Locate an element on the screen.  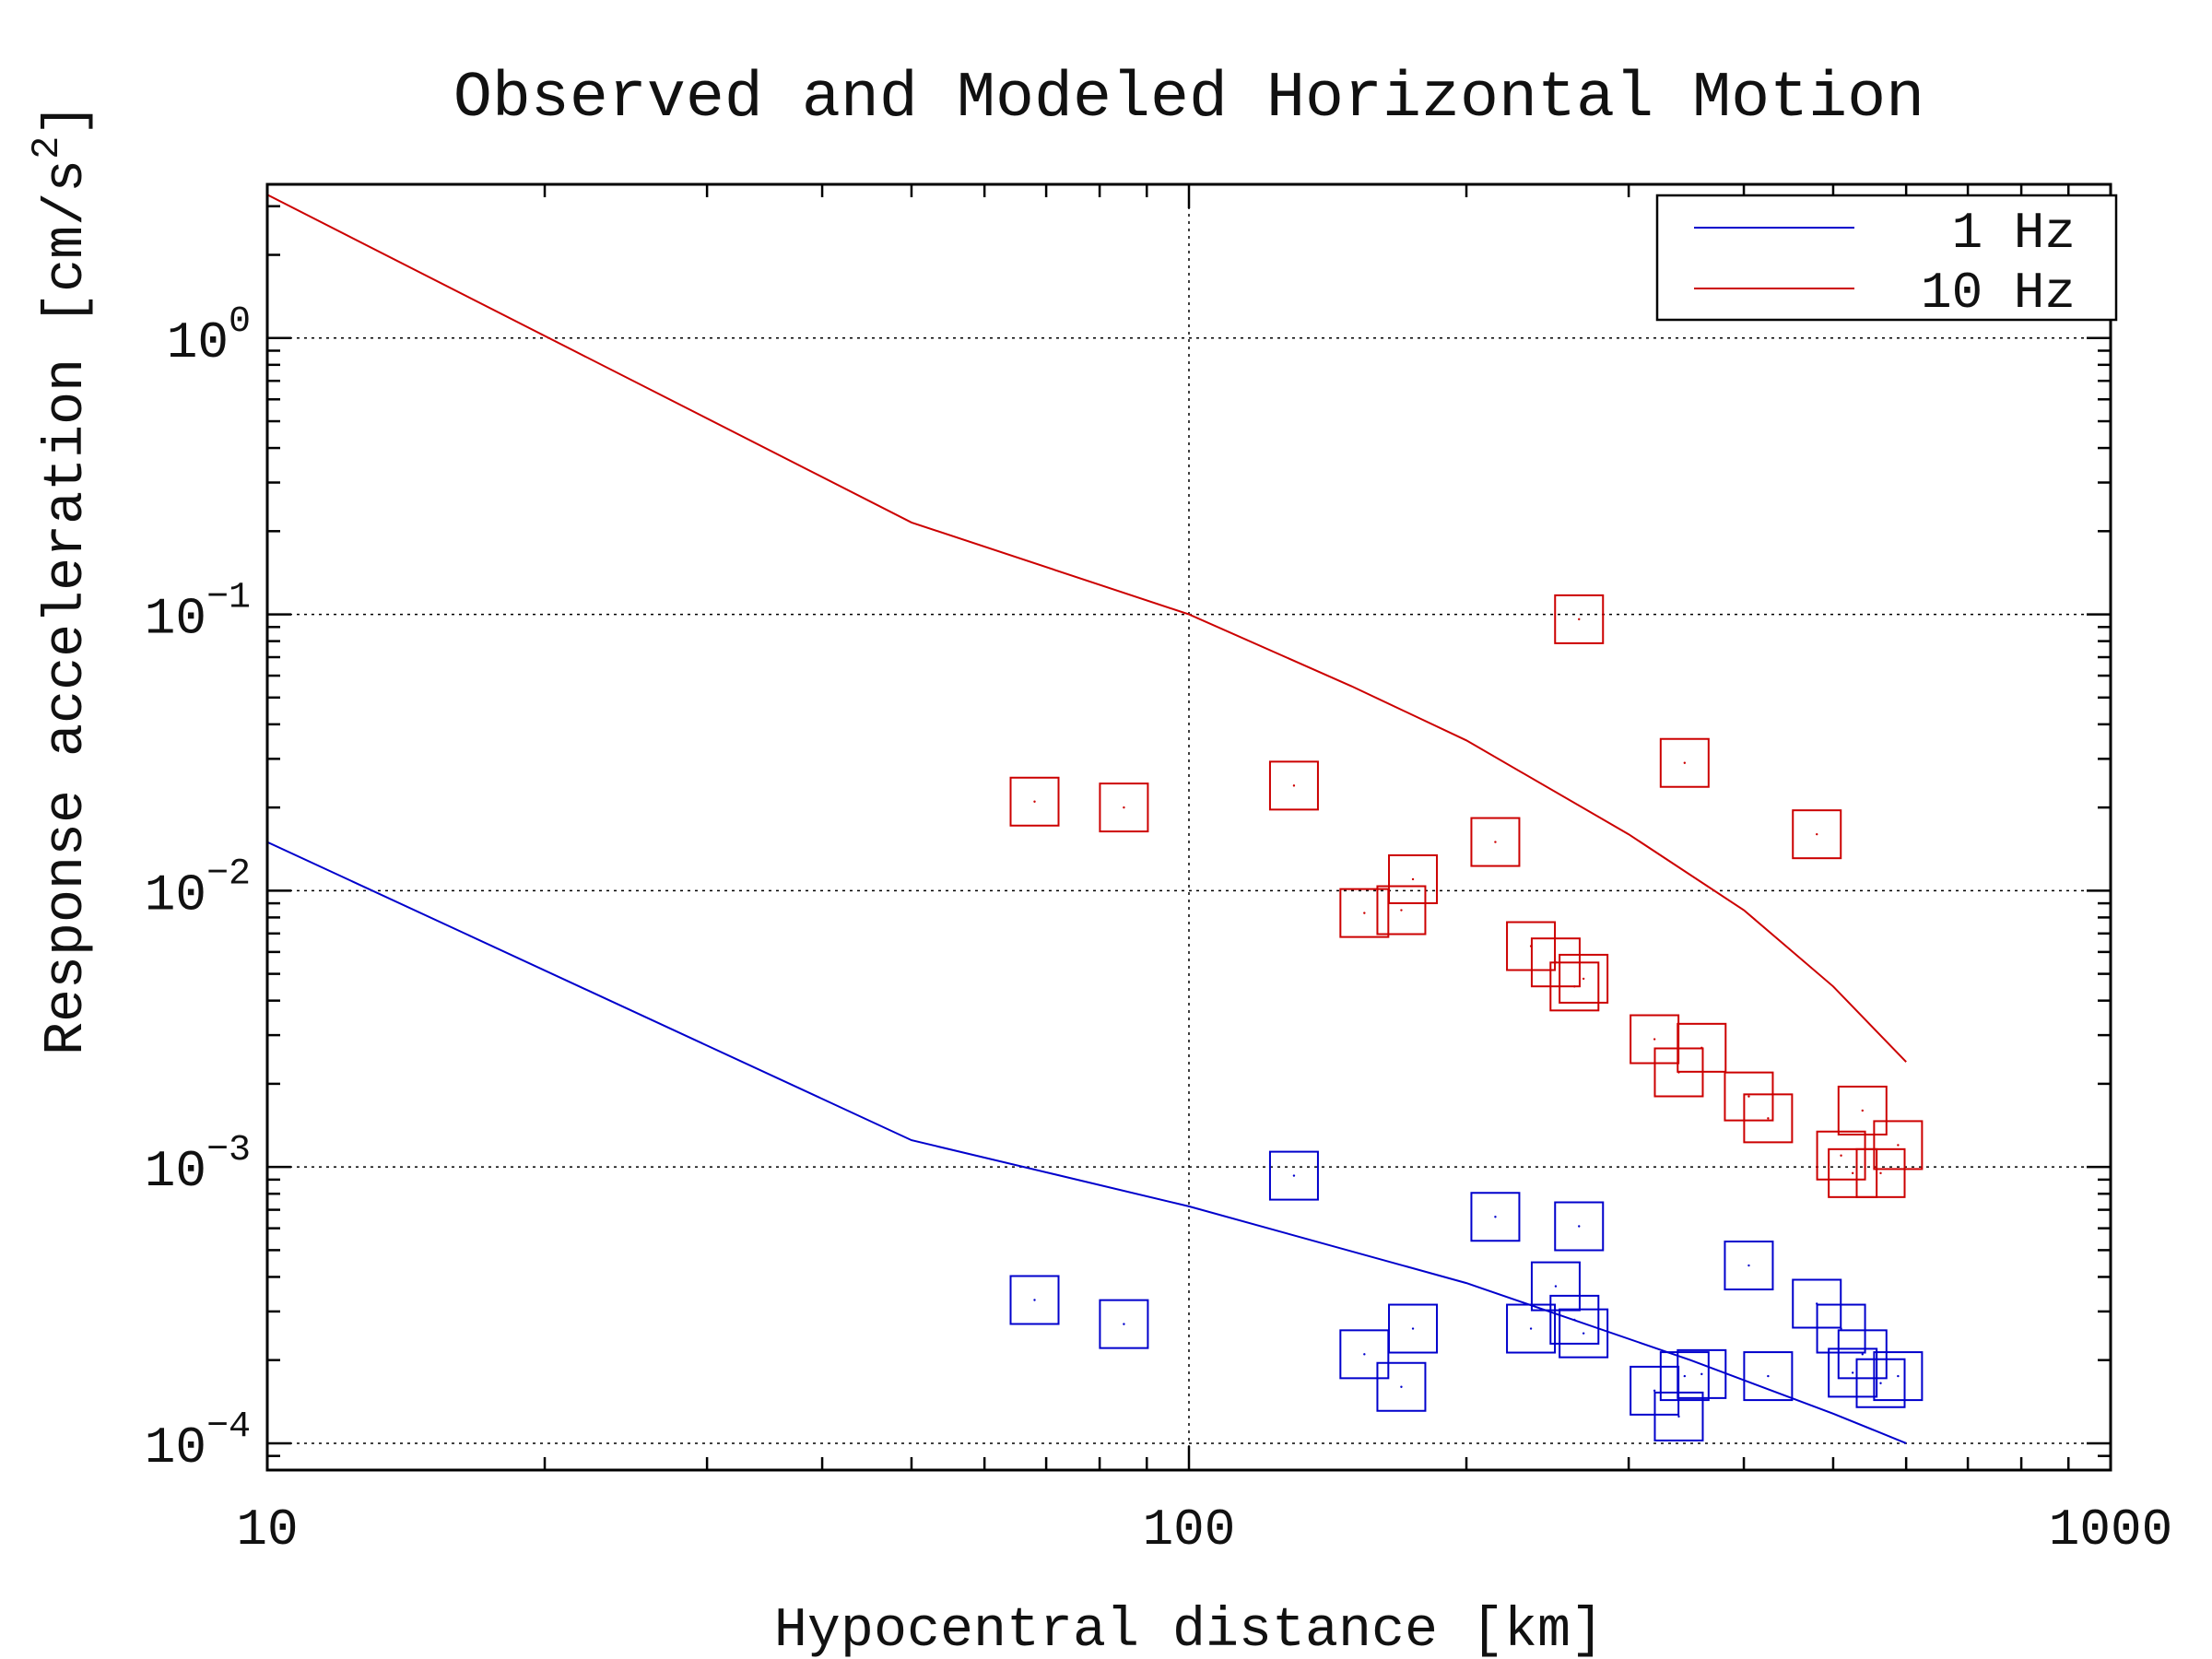
y-tick-label: 10⁰ is located at coordinates (209, 336).